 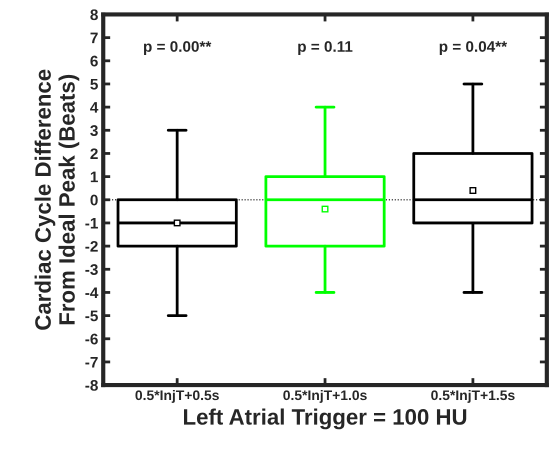 I want to click on x-tick-label: 0.5*InjT+1.0s, so click(x=325, y=396).